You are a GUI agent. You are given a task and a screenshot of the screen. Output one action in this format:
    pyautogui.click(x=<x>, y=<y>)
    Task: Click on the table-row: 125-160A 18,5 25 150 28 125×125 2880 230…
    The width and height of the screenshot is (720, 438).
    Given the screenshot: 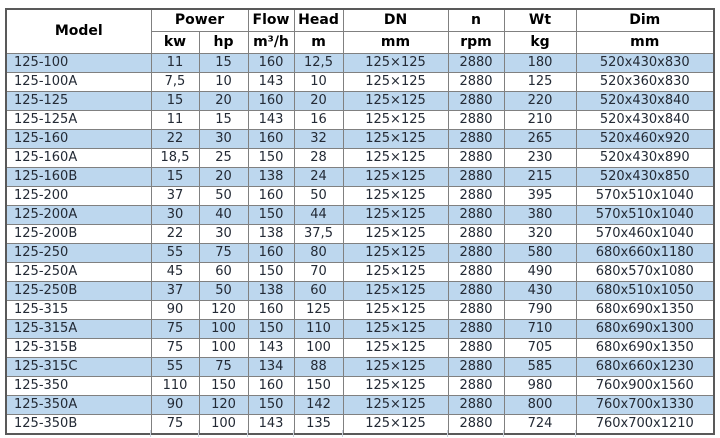 What is the action you would take?
    pyautogui.click(x=360, y=158)
    